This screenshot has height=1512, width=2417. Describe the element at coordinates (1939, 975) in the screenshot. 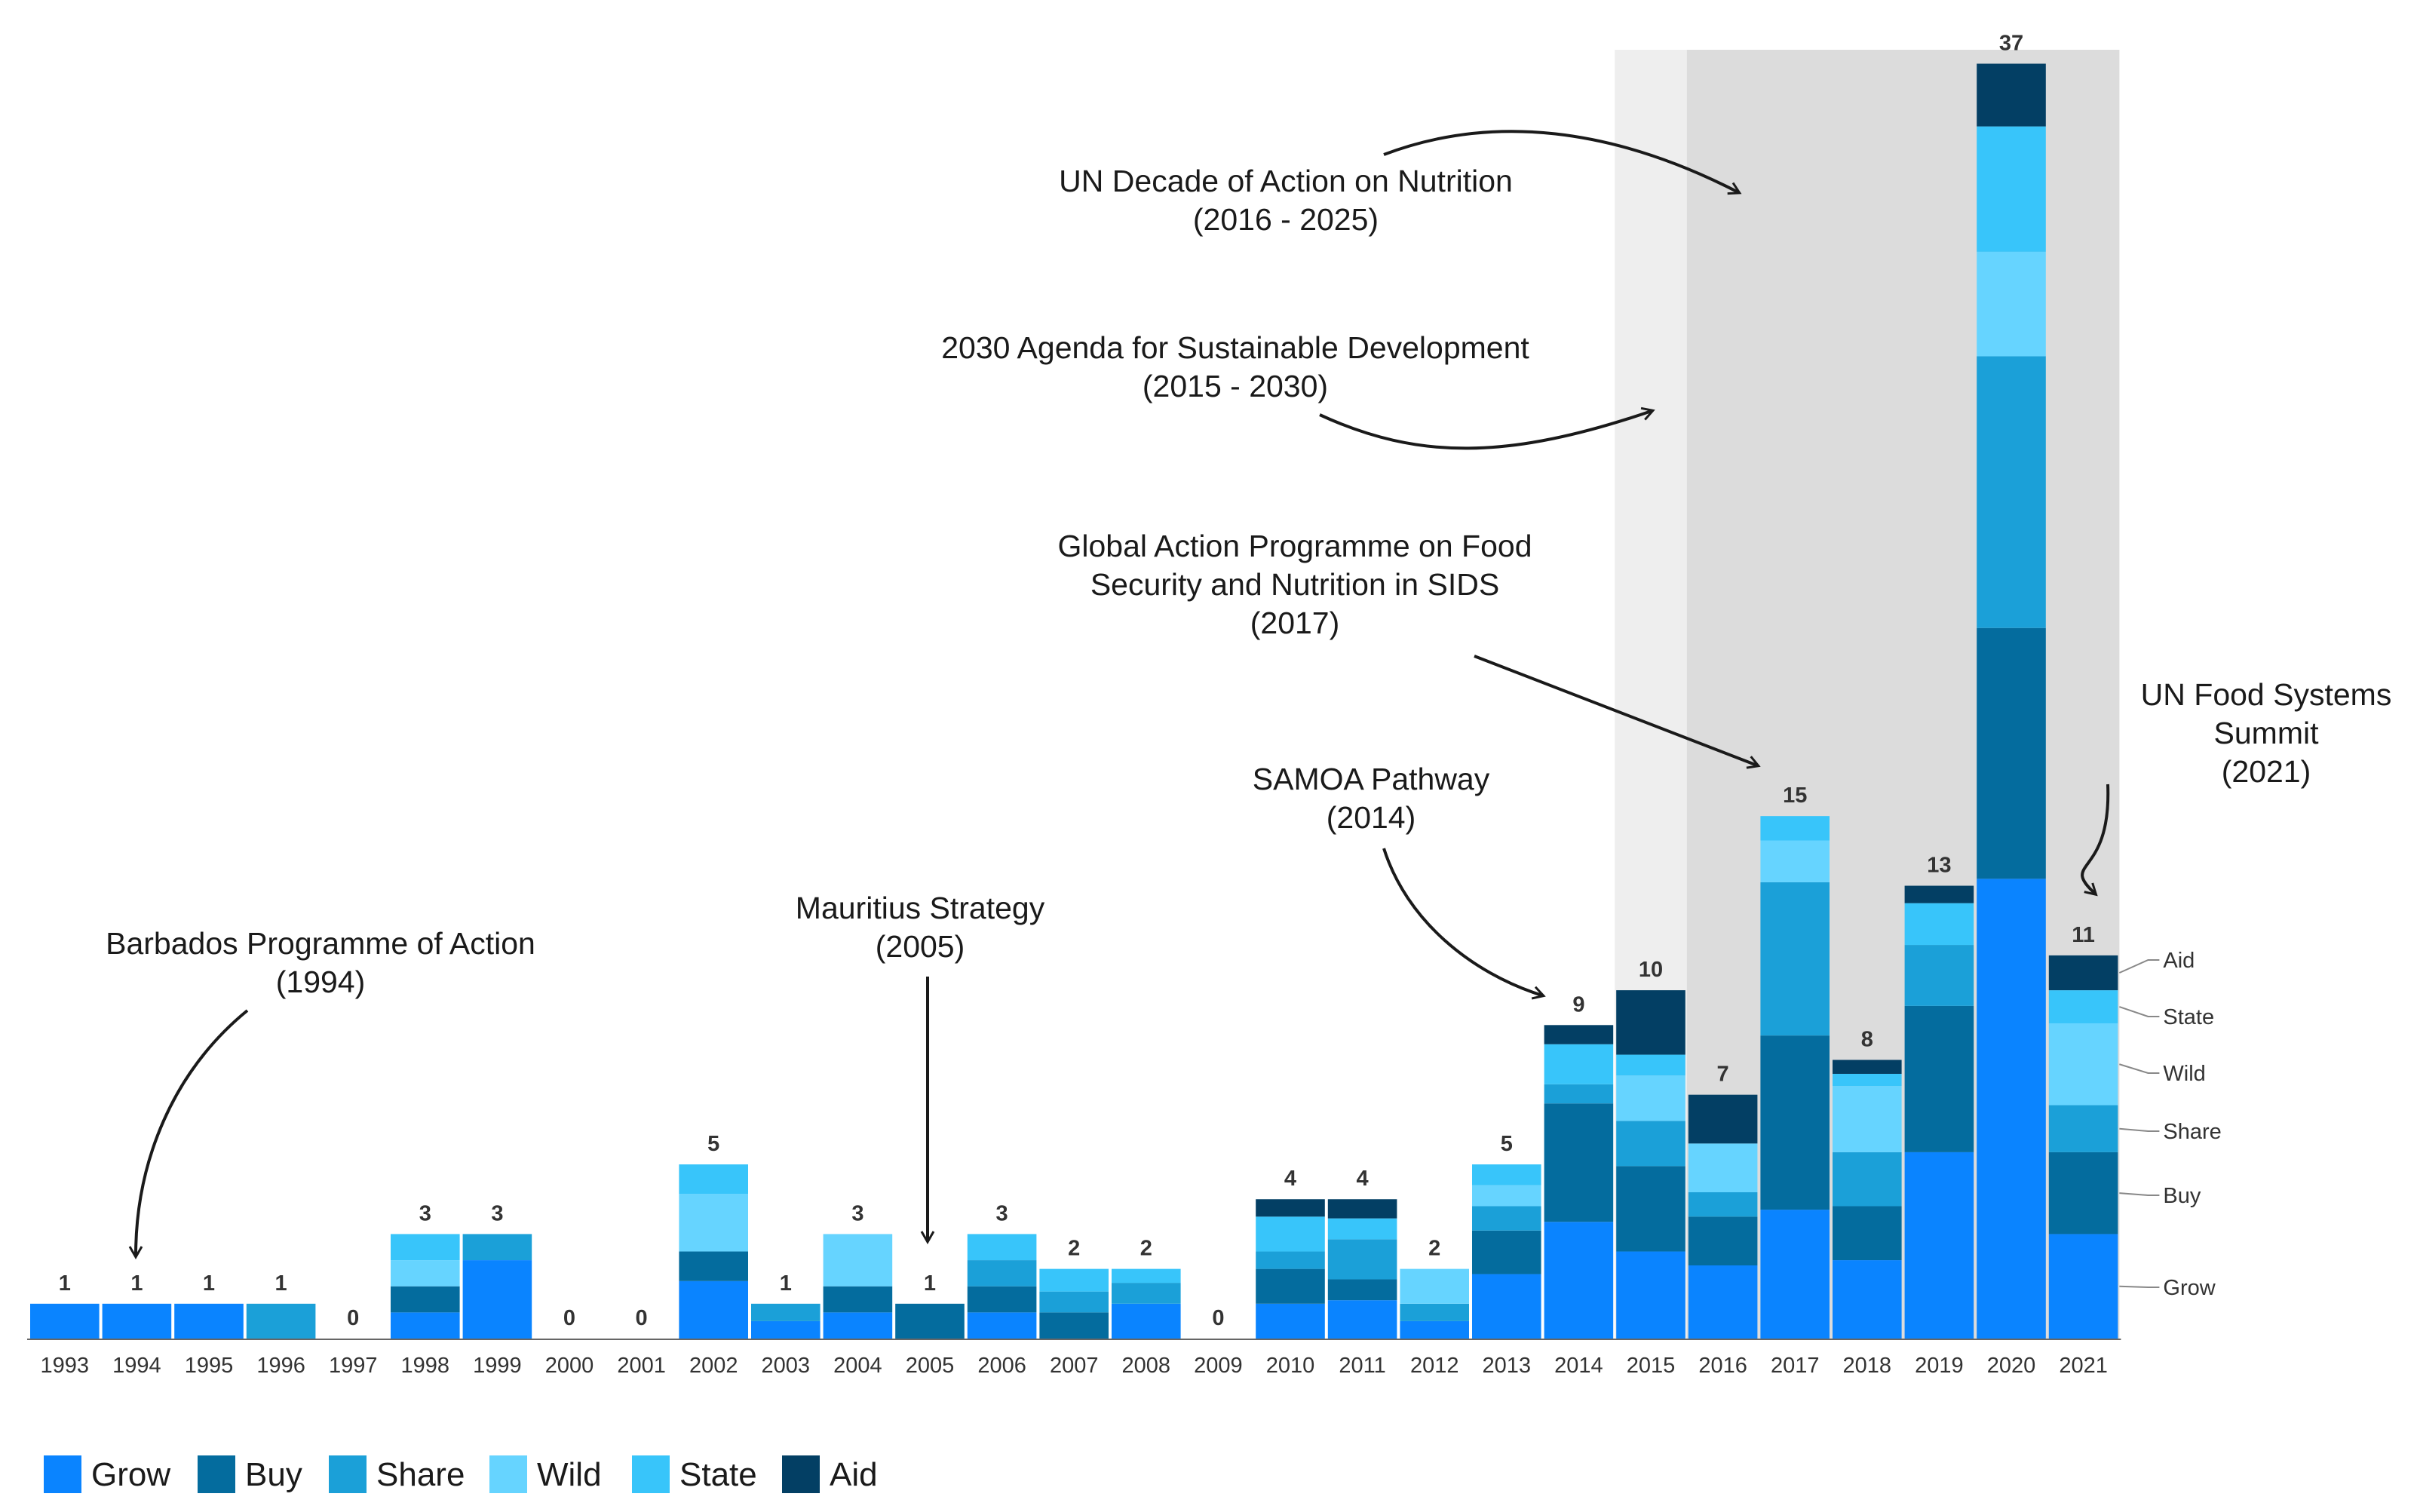

I see `bar-share-2019` at that location.